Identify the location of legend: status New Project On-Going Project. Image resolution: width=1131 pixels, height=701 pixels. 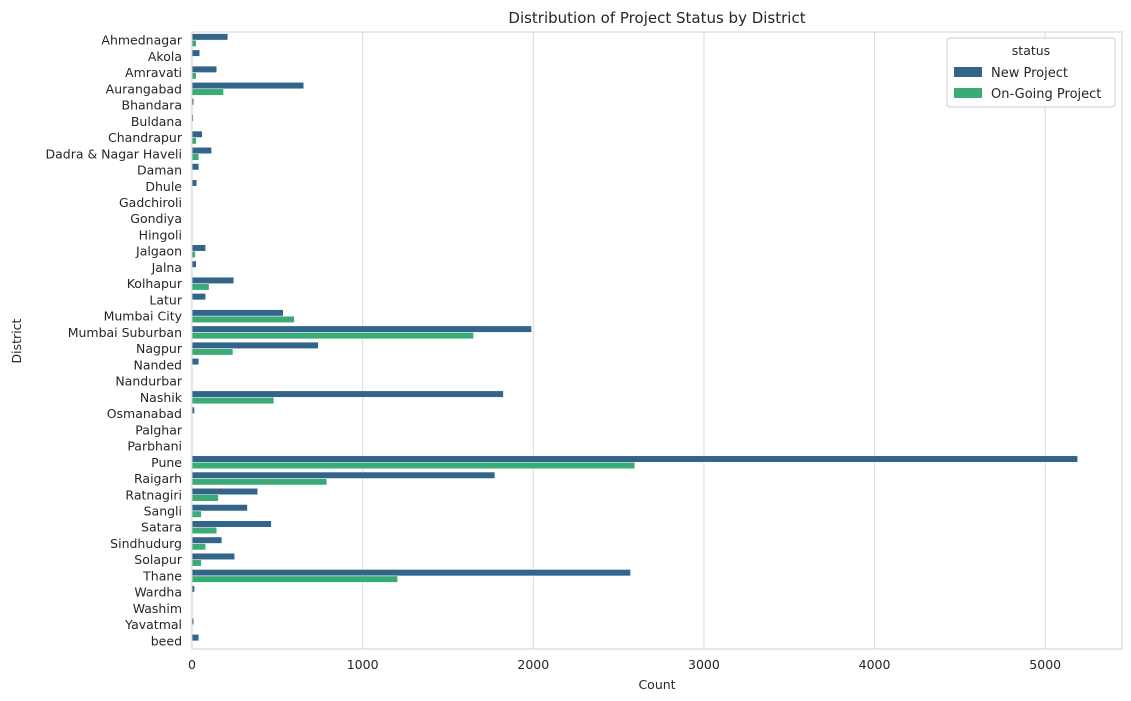
(1031, 72).